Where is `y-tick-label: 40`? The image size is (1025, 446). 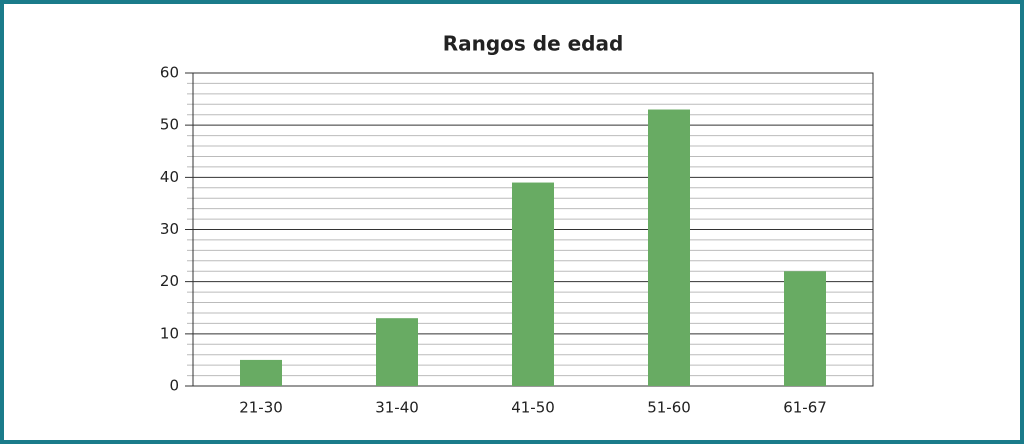
y-tick-label: 40 is located at coordinates (169, 177).